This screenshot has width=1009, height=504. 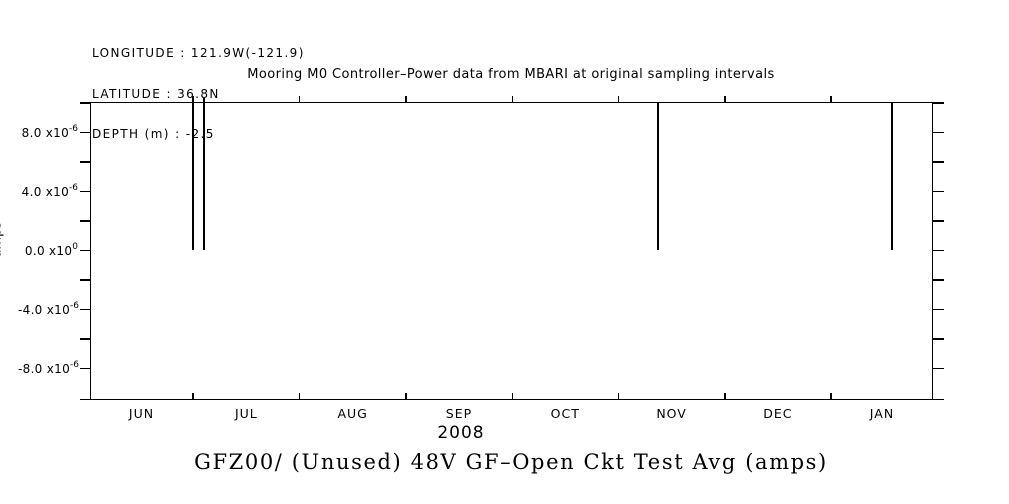 I want to click on y-tick-mantissa: 8.0 x10, so click(x=45, y=132).